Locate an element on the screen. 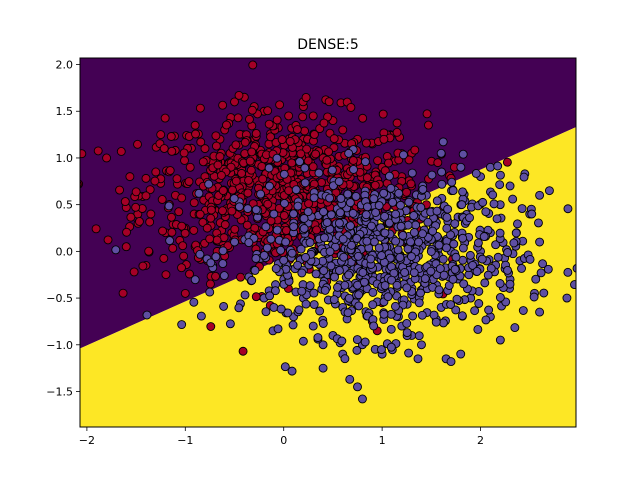 This screenshot has height=485, width=640. y-tick-label: 0.0 is located at coordinates (65, 251).